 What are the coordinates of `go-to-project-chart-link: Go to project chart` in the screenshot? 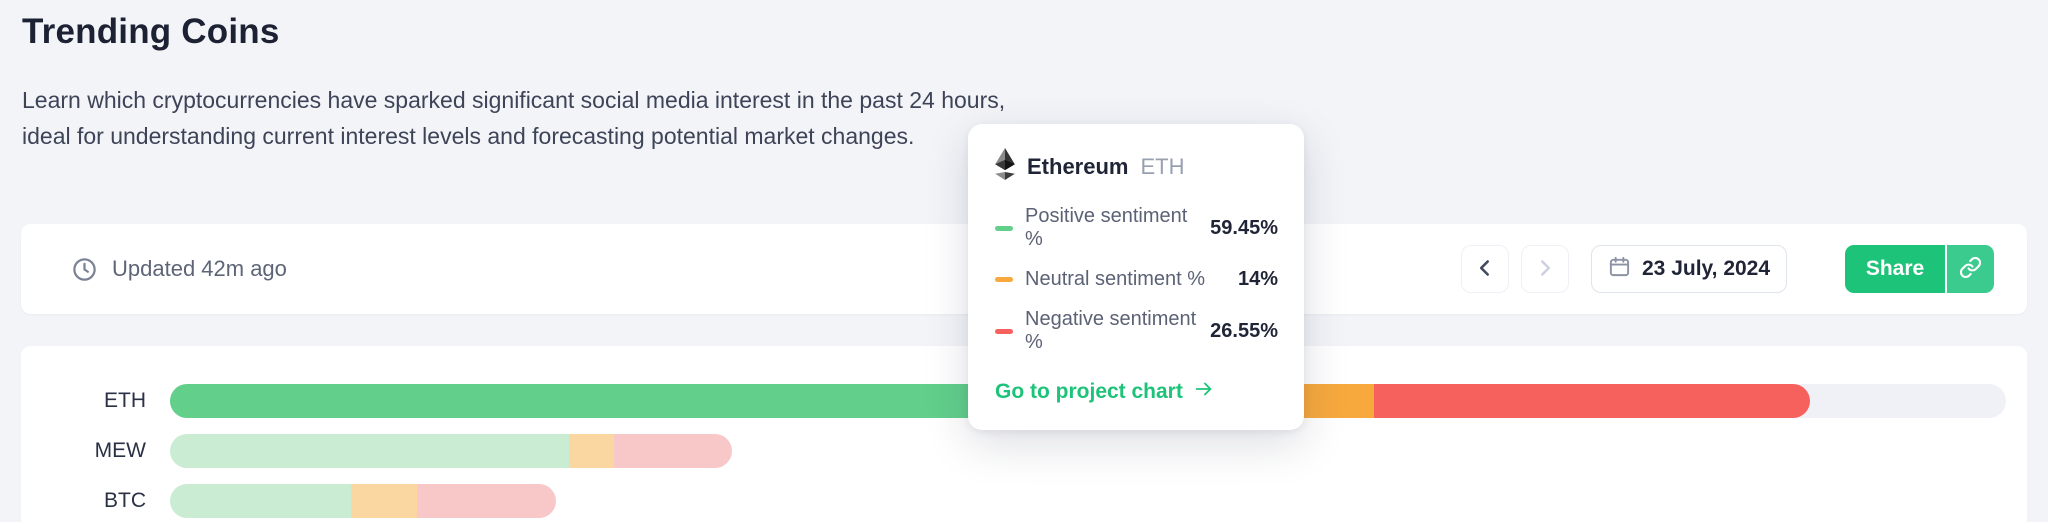 It's located at (1136, 392).